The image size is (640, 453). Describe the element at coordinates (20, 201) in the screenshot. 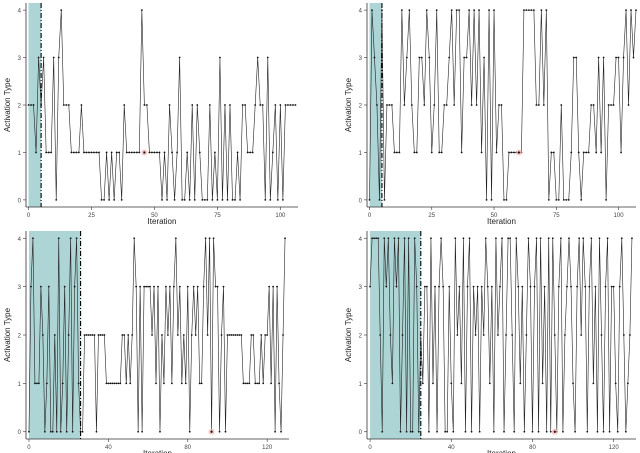

I see `y-tick-label: 0` at that location.